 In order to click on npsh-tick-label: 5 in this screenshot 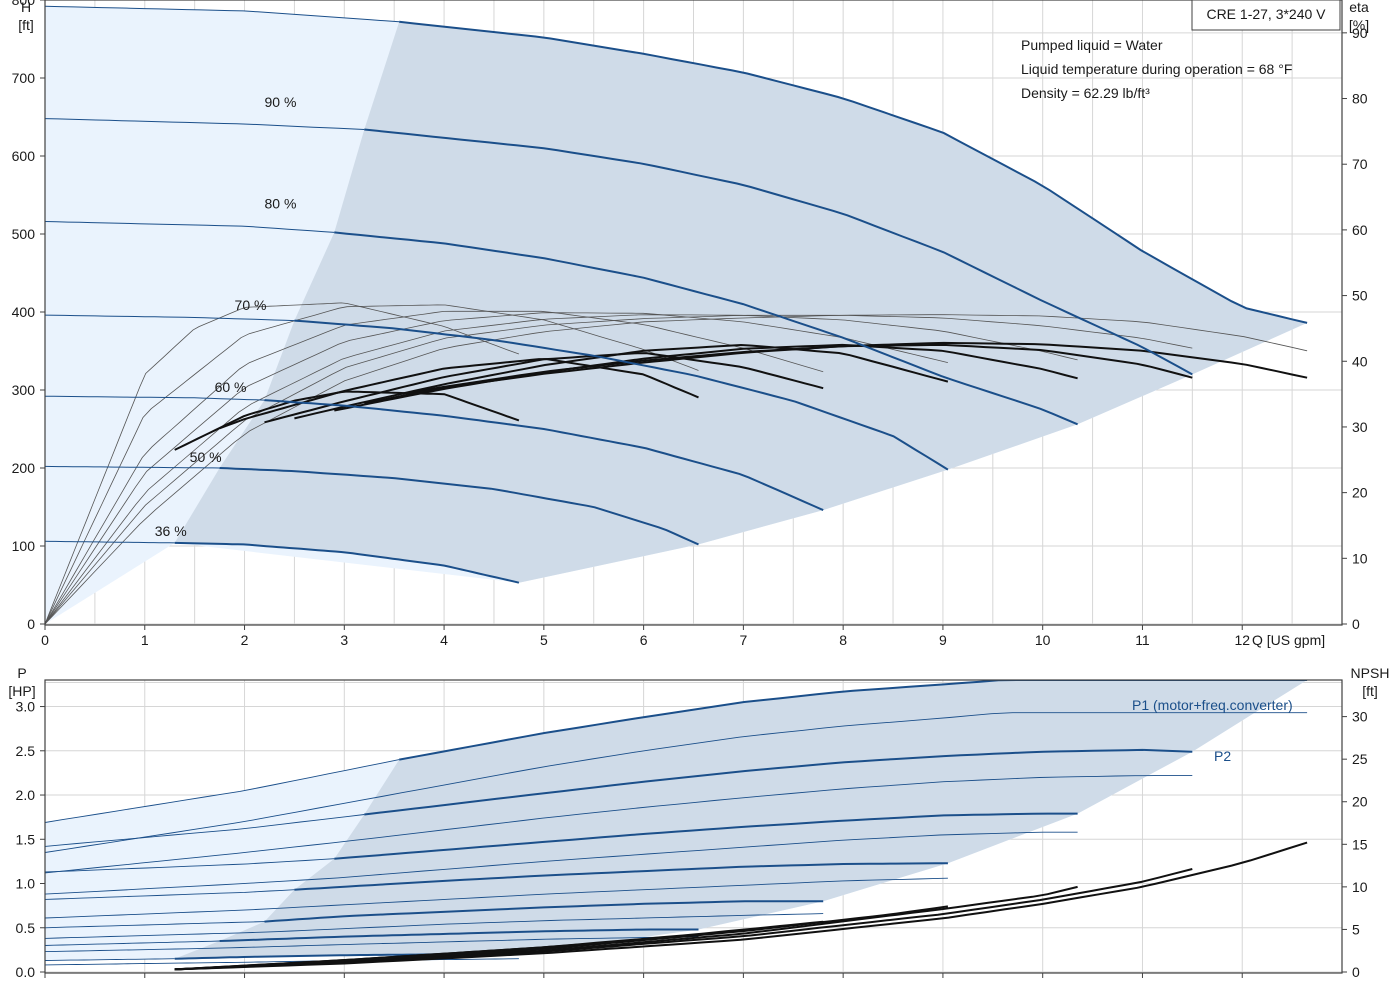, I will do `click(1356, 929)`.